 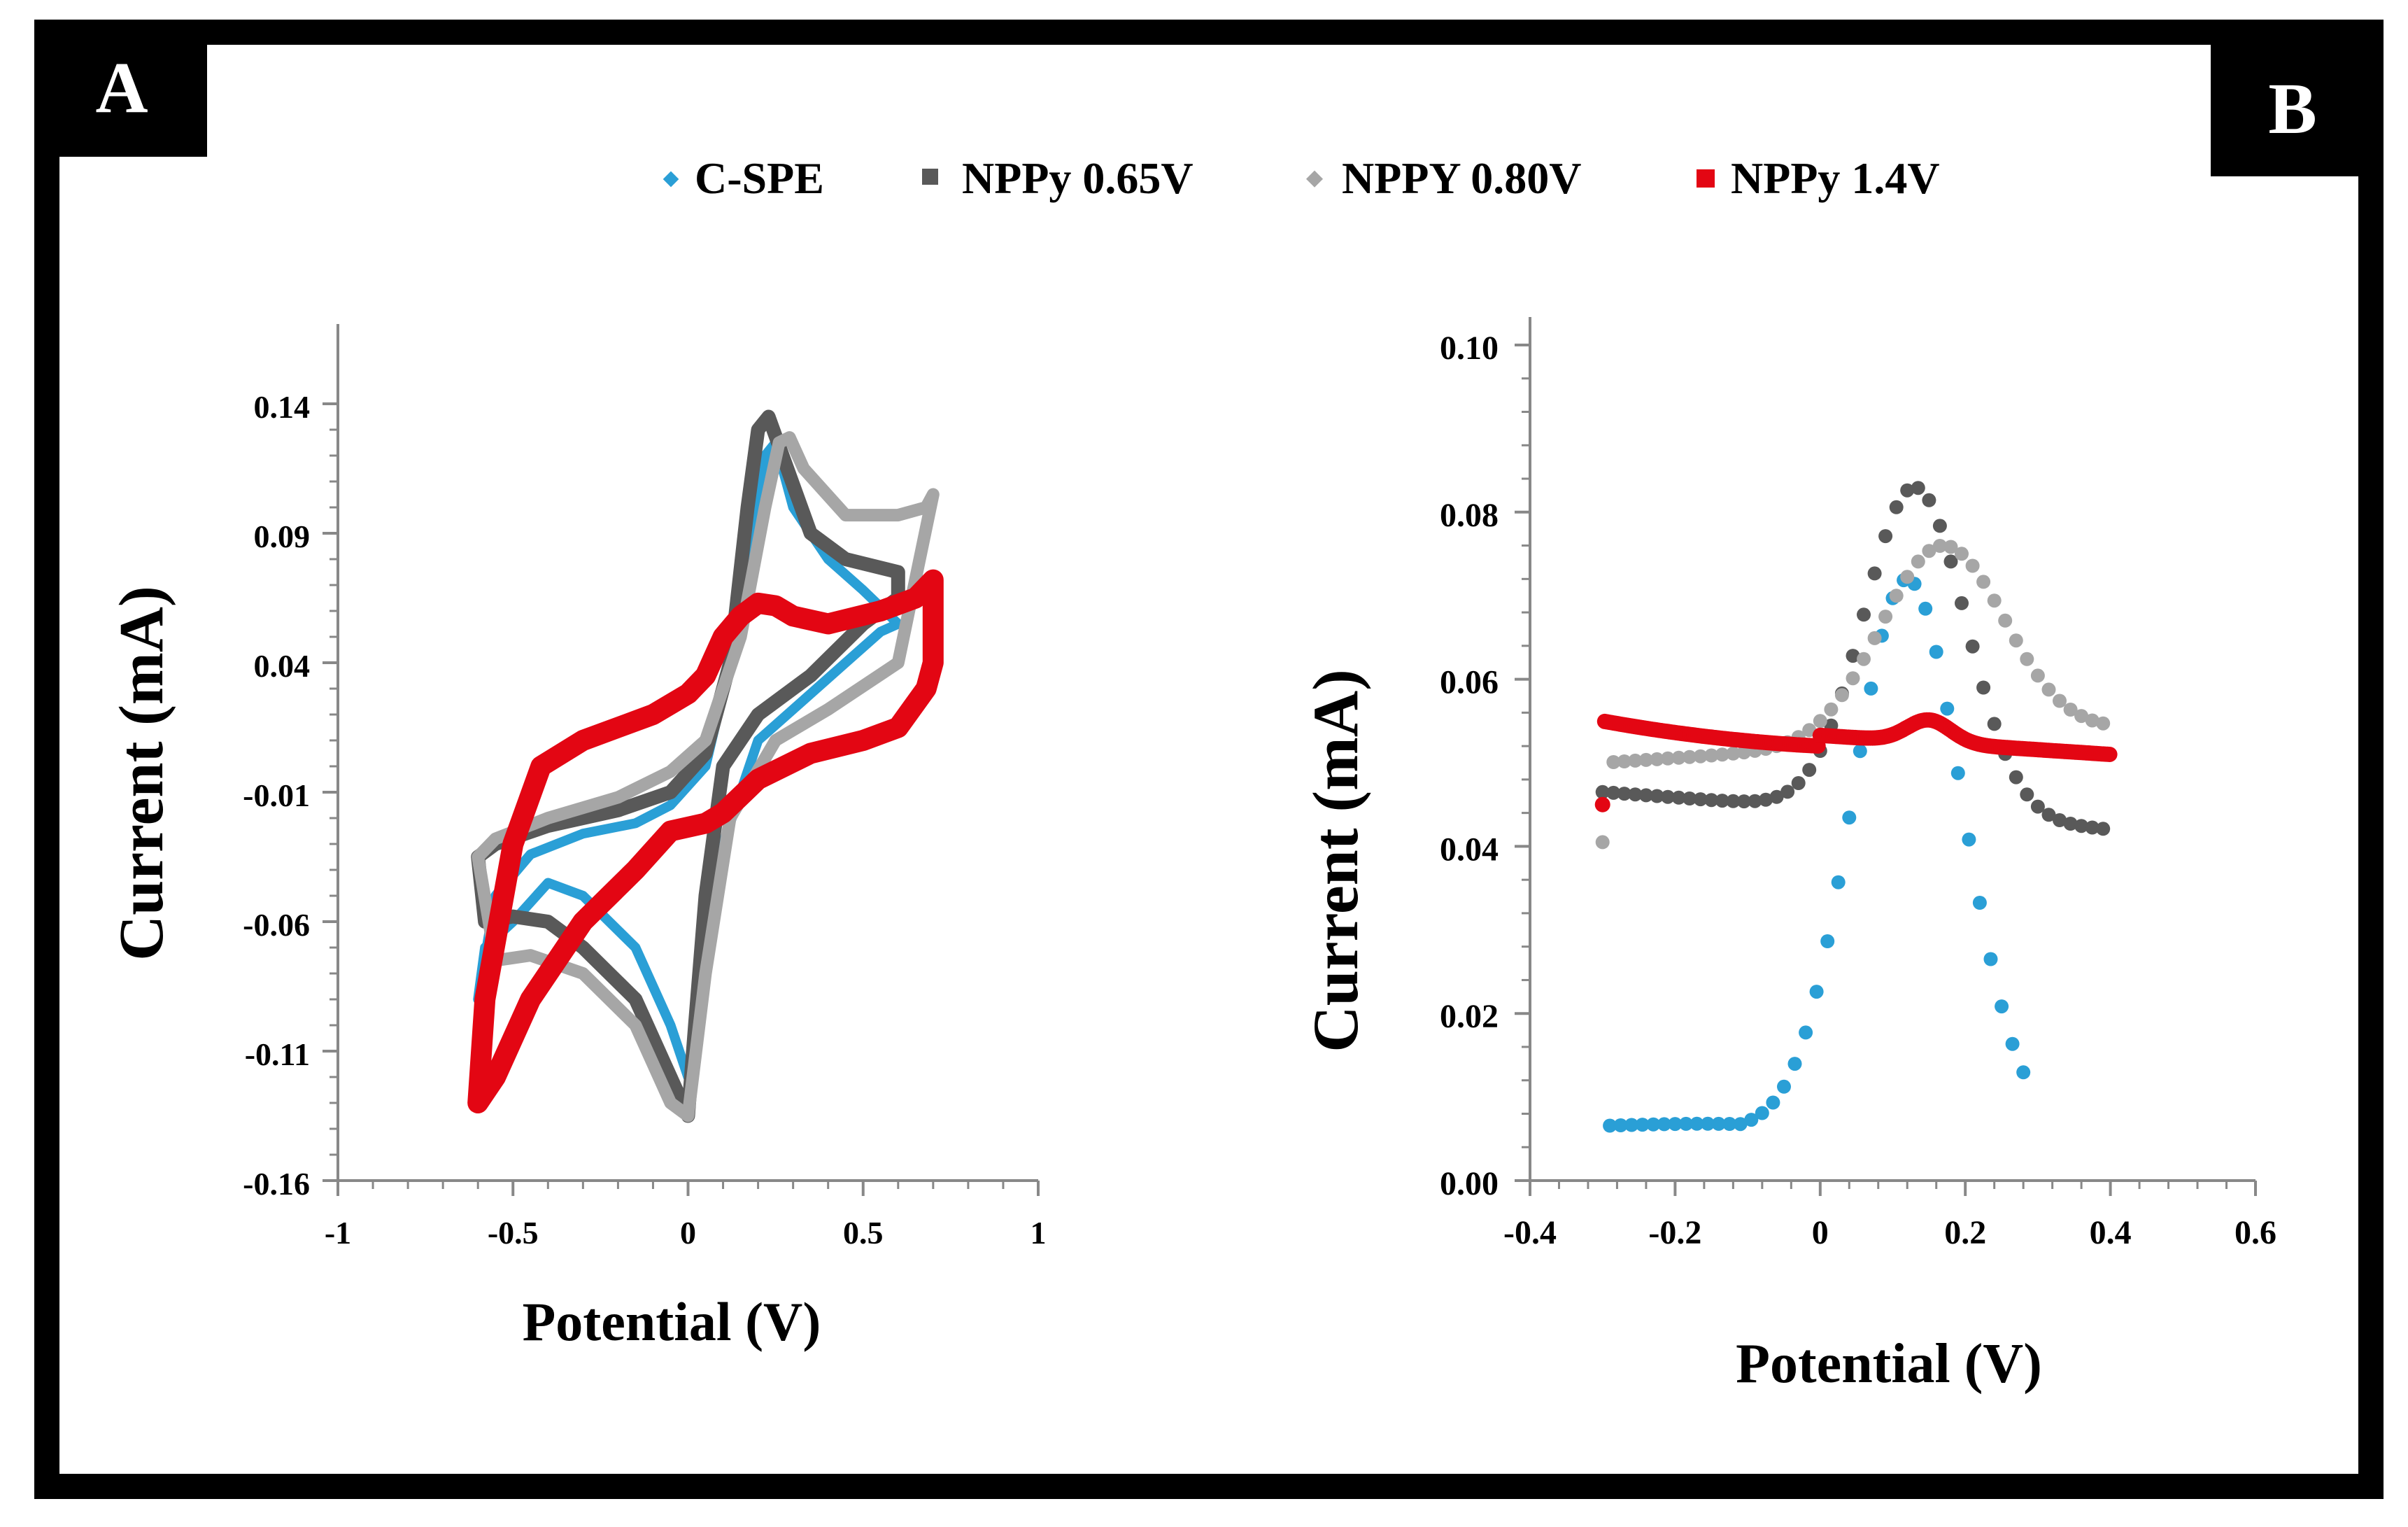 I want to click on chart-b-x-tick-label: 0.6, so click(x=2255, y=1232).